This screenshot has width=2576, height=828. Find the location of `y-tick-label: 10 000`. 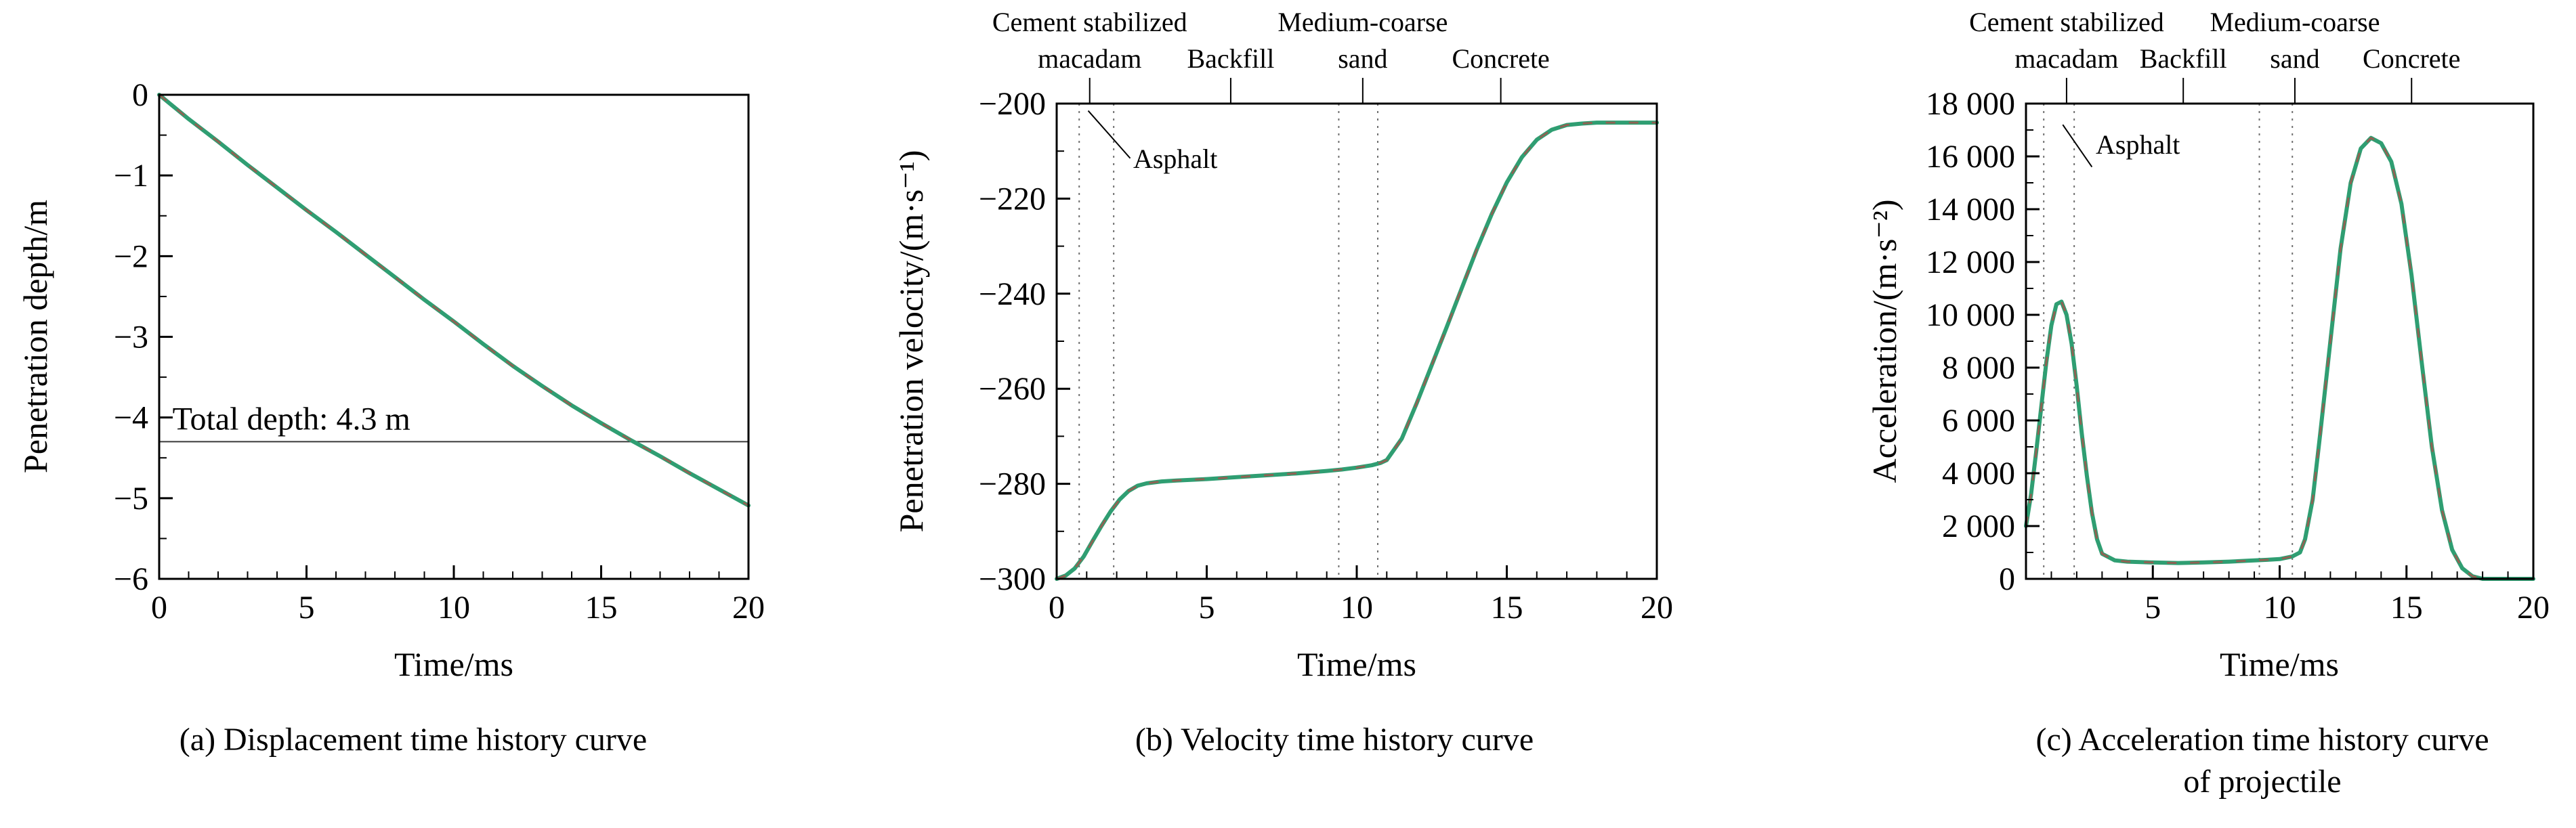

y-tick-label: 10 000 is located at coordinates (1971, 315).